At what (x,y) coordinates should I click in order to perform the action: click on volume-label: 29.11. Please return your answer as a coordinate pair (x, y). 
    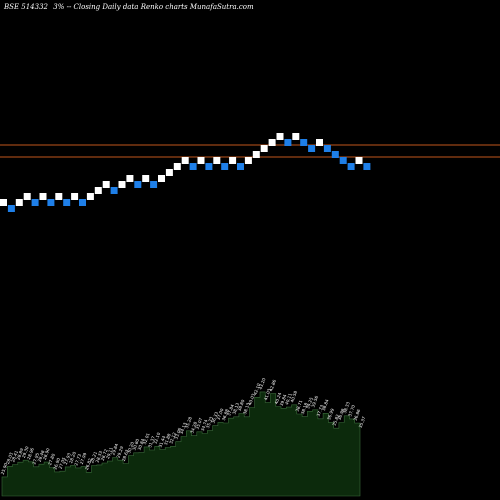
    Looking at the image, I should click on (109, 452).